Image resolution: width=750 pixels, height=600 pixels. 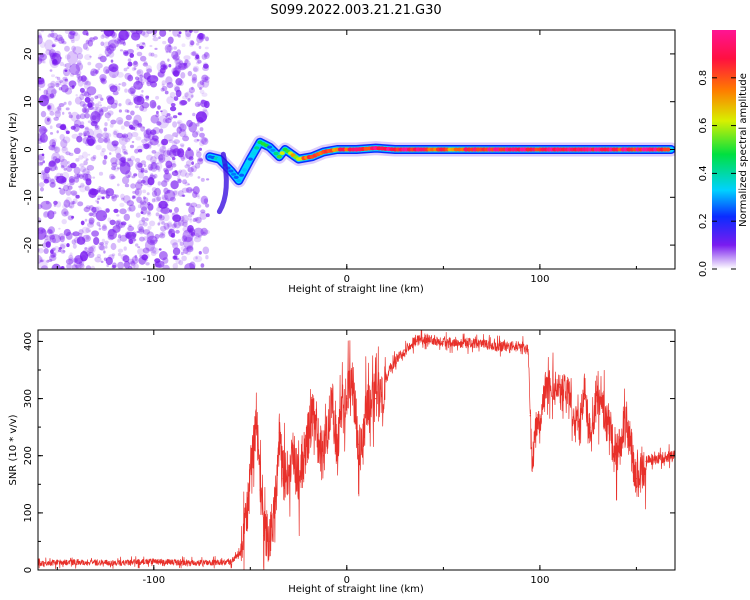 What do you see at coordinates (270, 147) in the screenshot?
I see `ridge-cell` at bounding box center [270, 147].